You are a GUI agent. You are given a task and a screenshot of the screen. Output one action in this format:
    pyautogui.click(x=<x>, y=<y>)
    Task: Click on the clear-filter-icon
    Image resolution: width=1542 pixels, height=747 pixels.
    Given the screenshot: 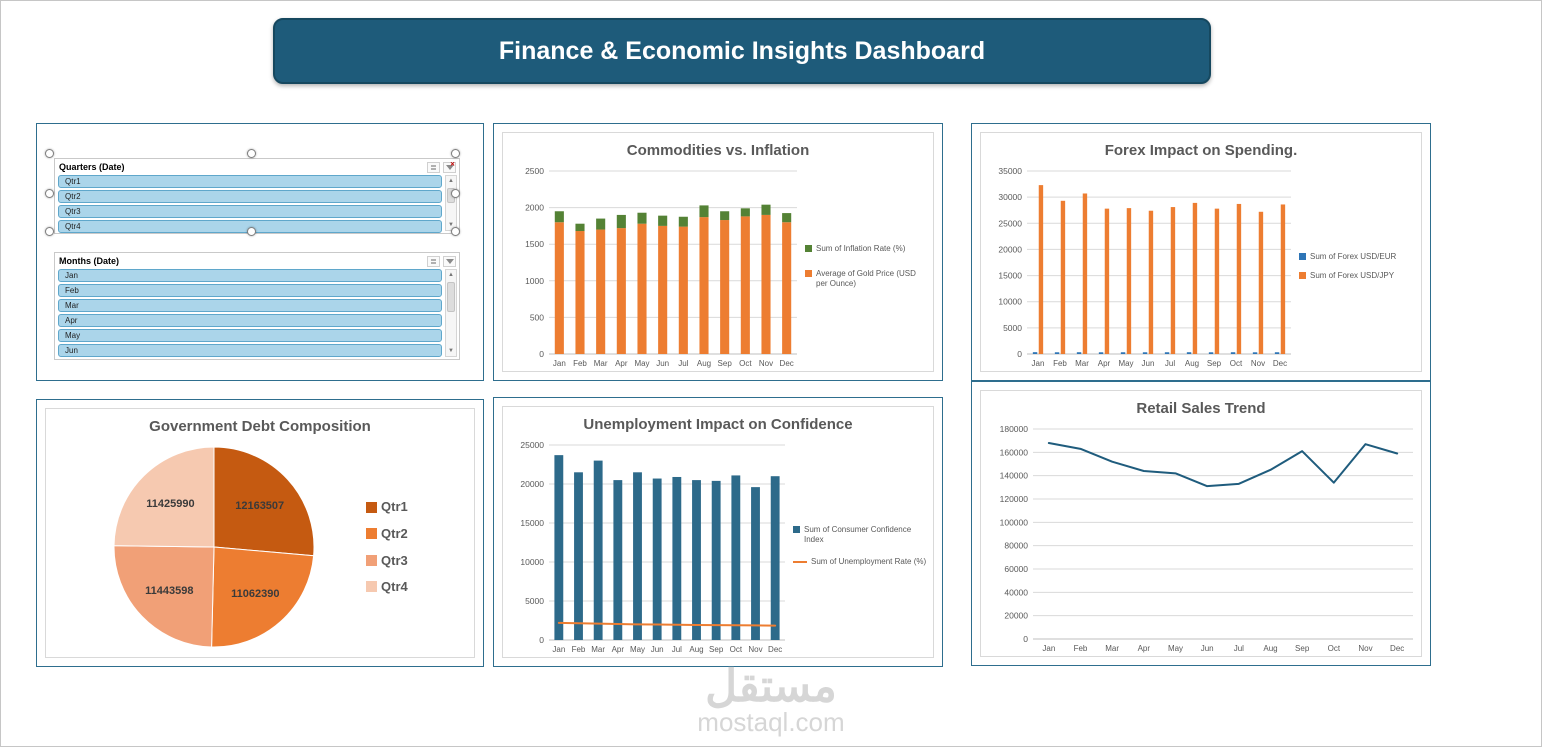 What is the action you would take?
    pyautogui.click(x=449, y=261)
    